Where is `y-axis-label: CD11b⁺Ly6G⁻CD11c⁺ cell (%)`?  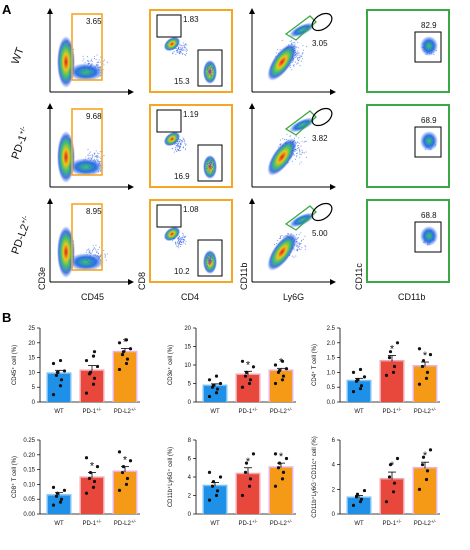
y-axis-label: CD11b⁺Ly6G⁻CD11c⁺ cell (%) is located at coordinates (314, 476).